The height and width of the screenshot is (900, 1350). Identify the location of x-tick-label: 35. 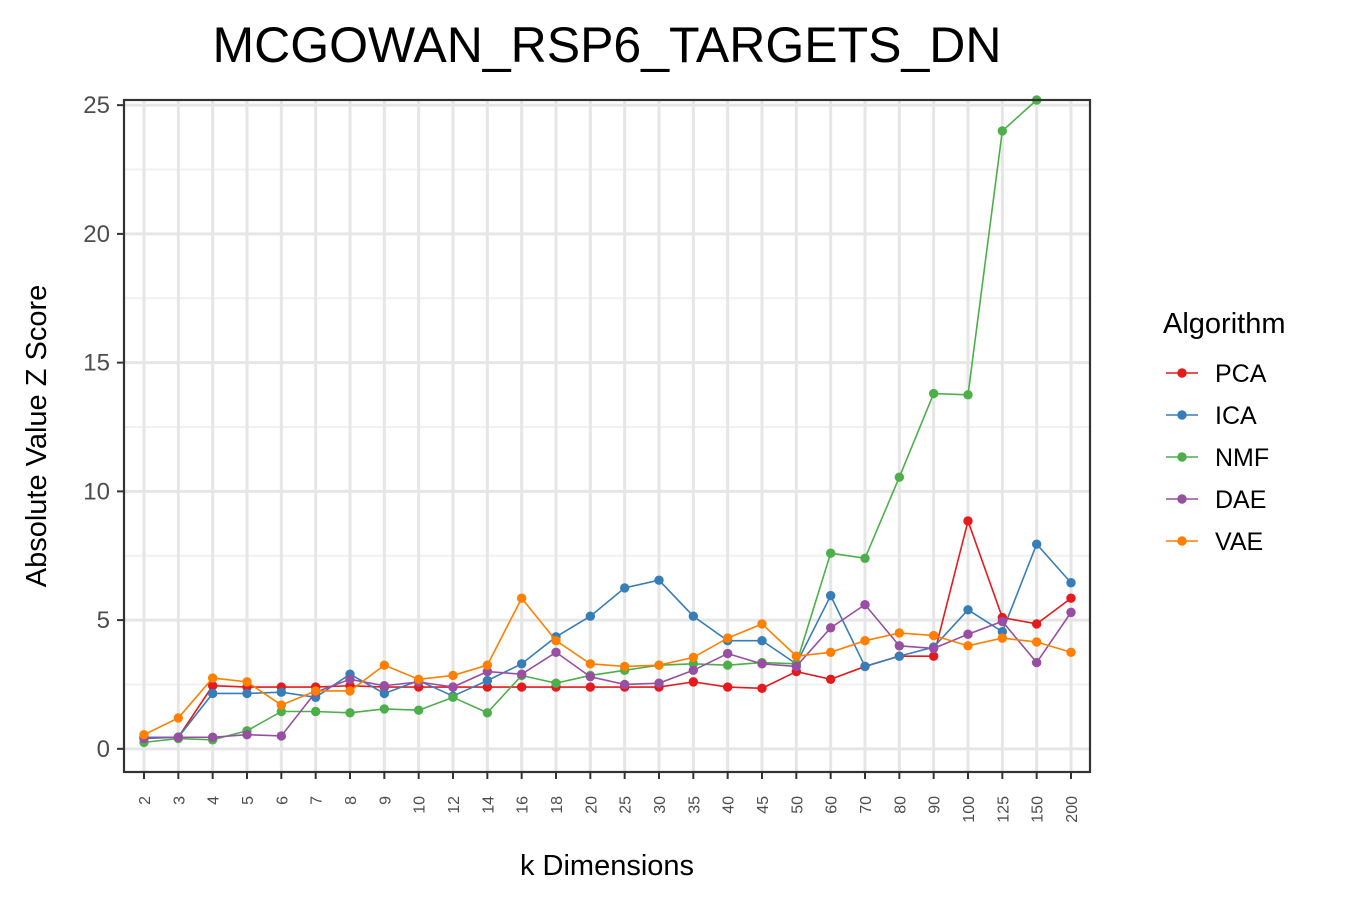
(694, 805).